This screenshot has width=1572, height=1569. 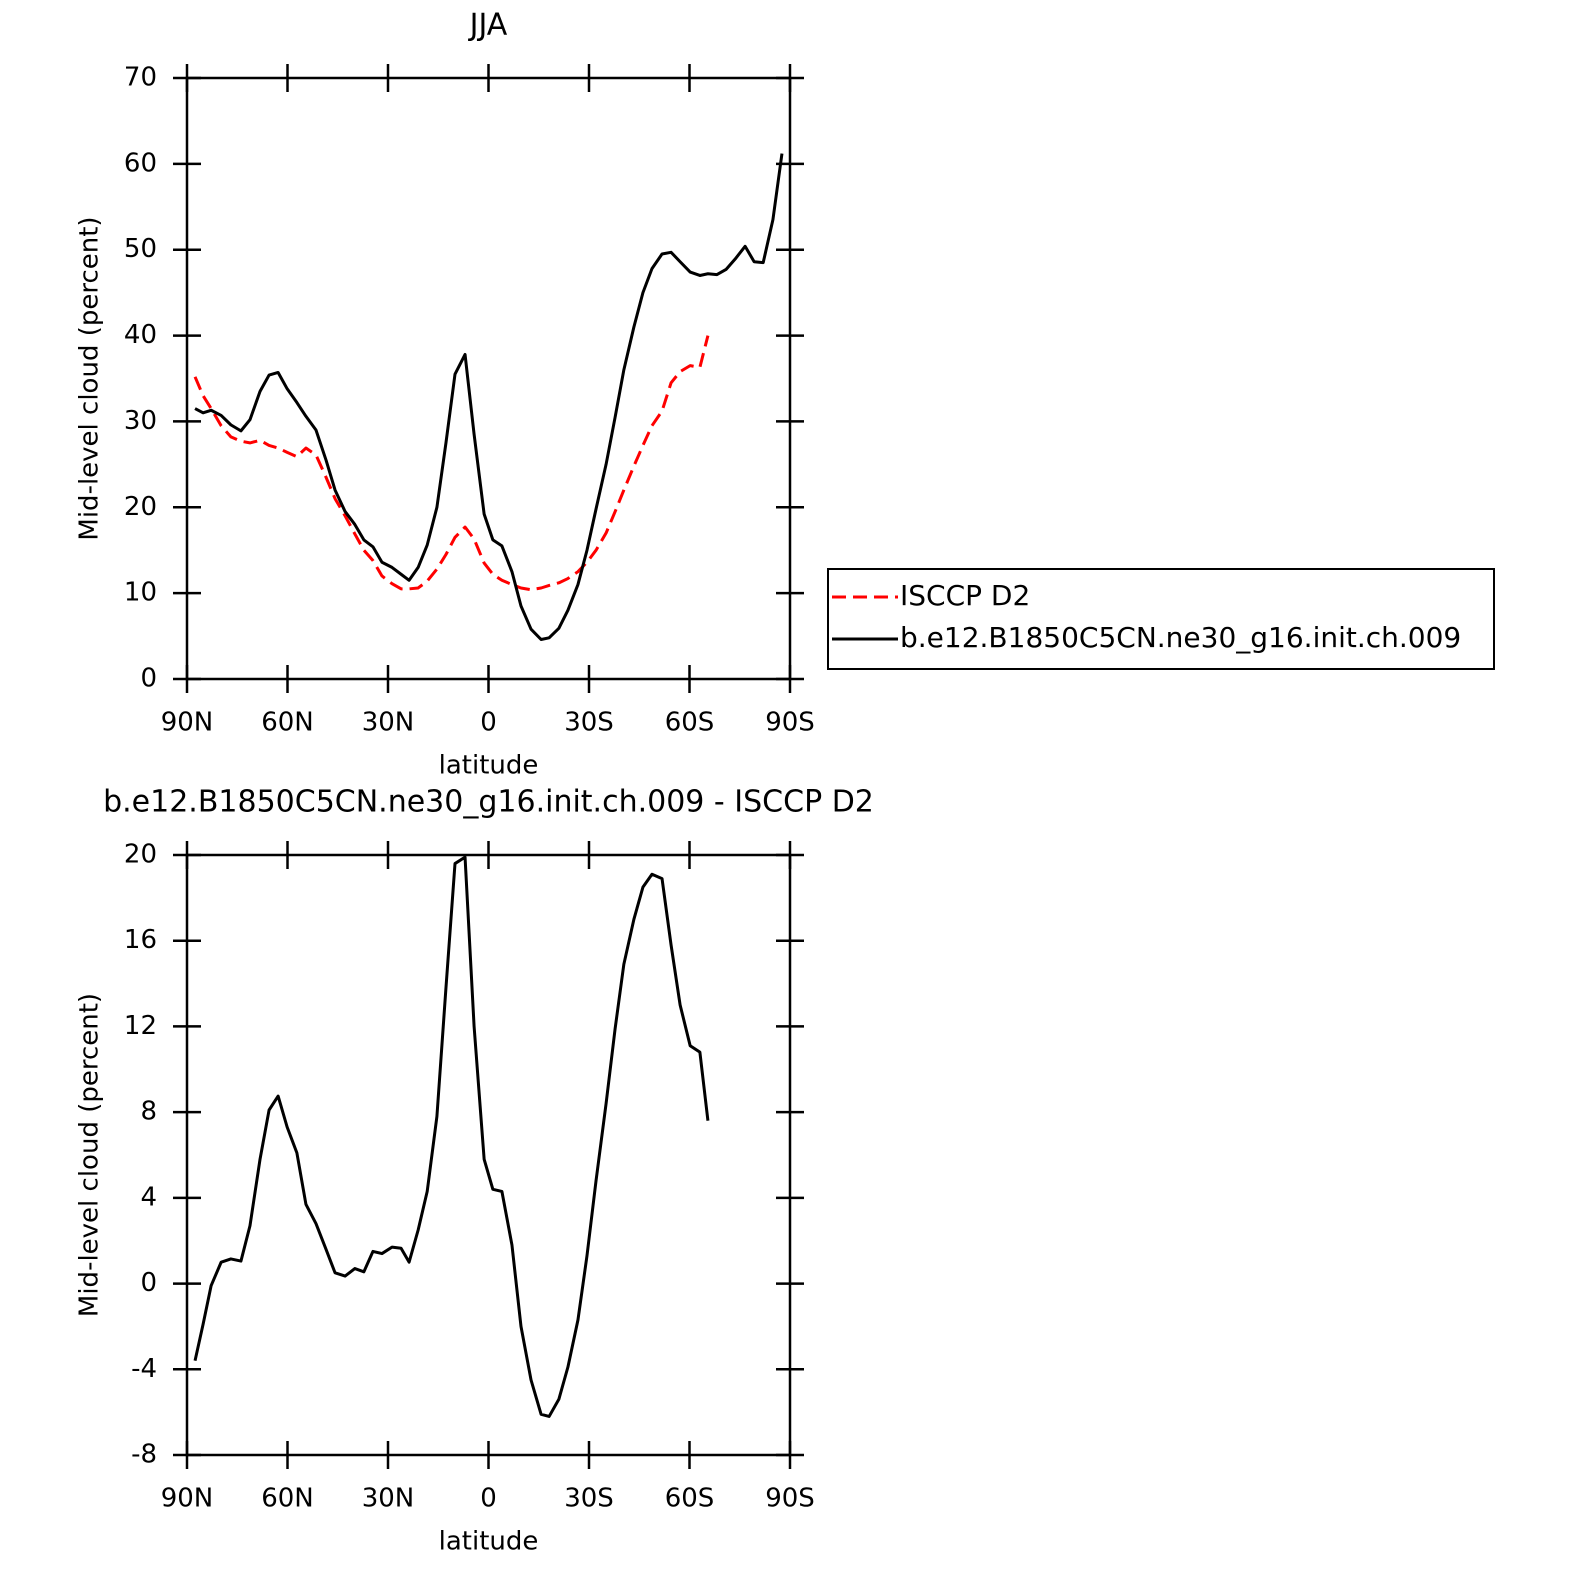 I want to click on y-tick-label: 30, so click(x=140, y=421).